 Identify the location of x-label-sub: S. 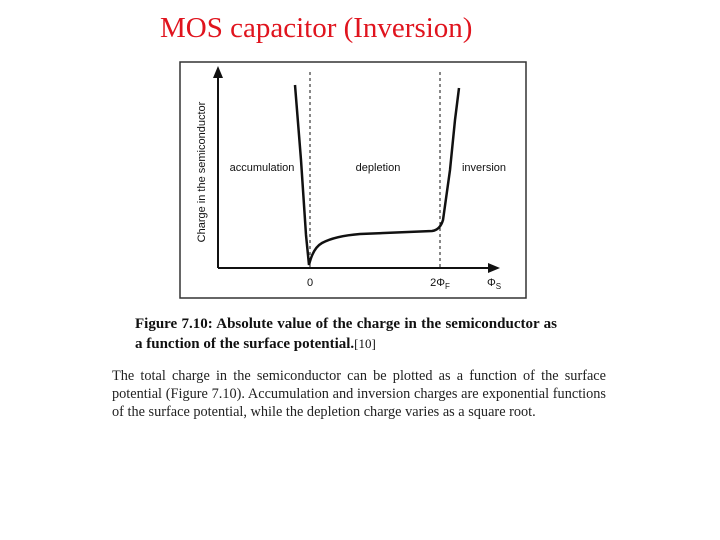
(498, 286).